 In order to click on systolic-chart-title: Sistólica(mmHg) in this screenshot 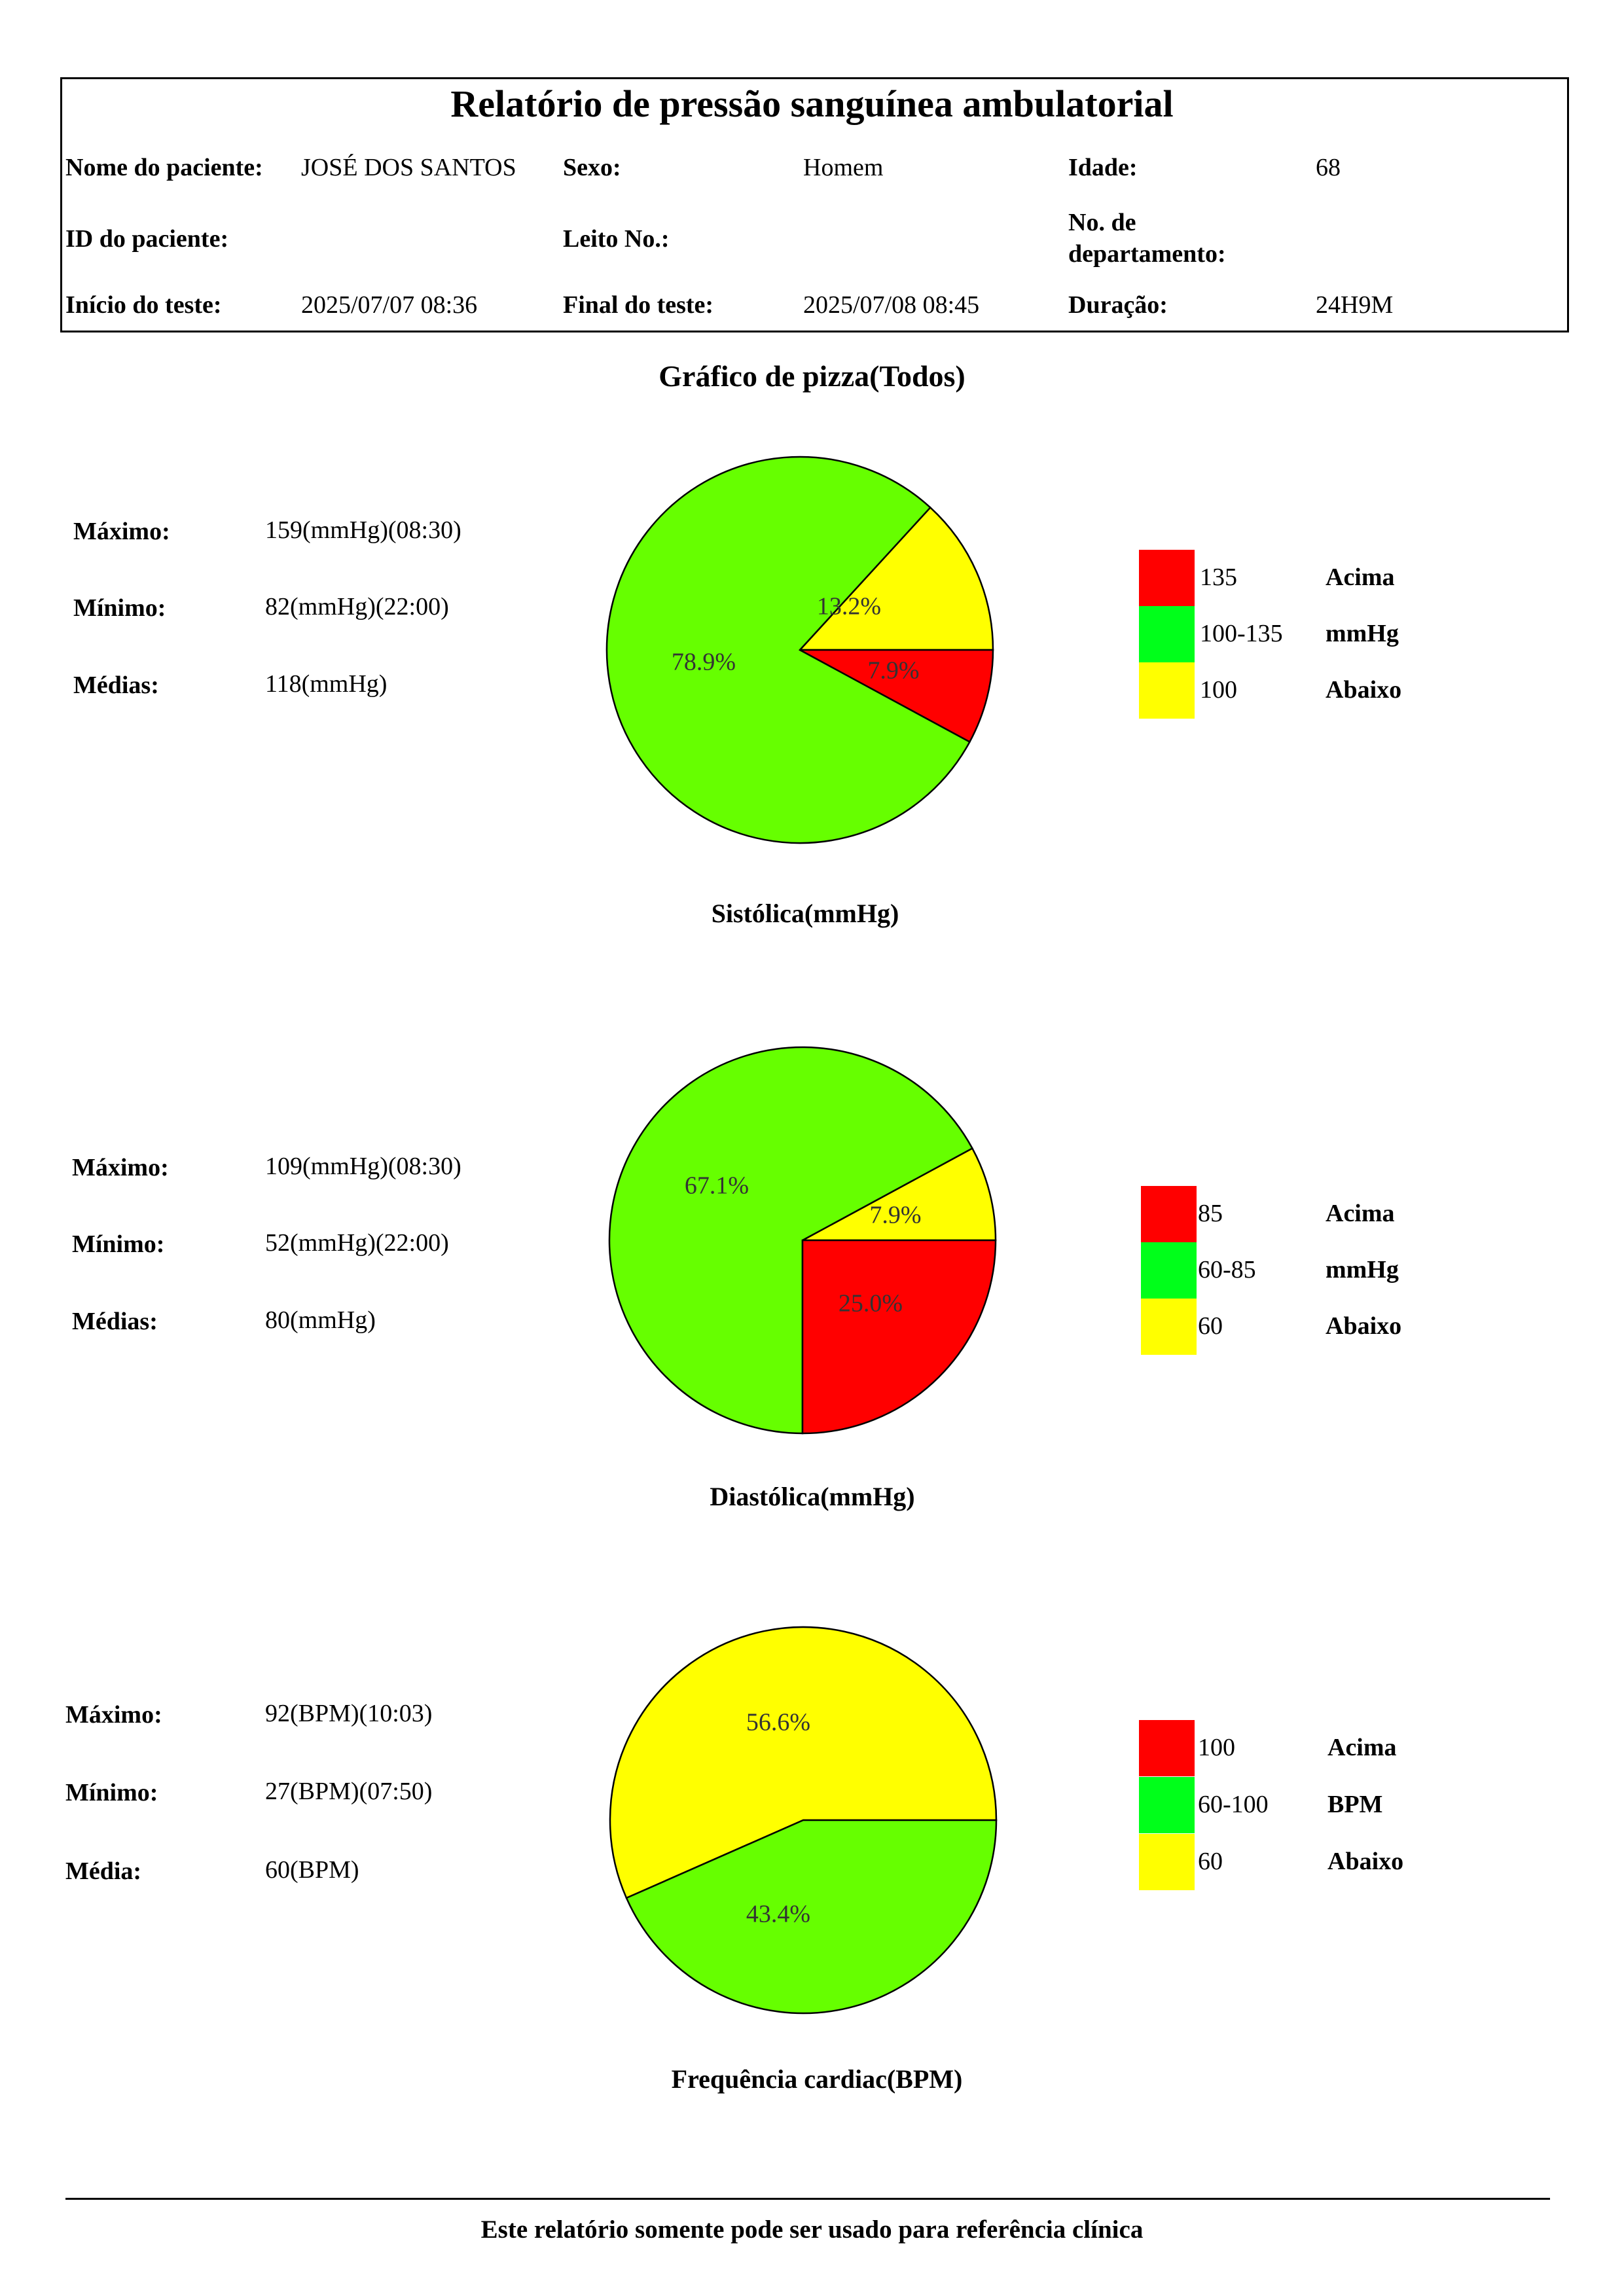, I will do `click(805, 913)`.